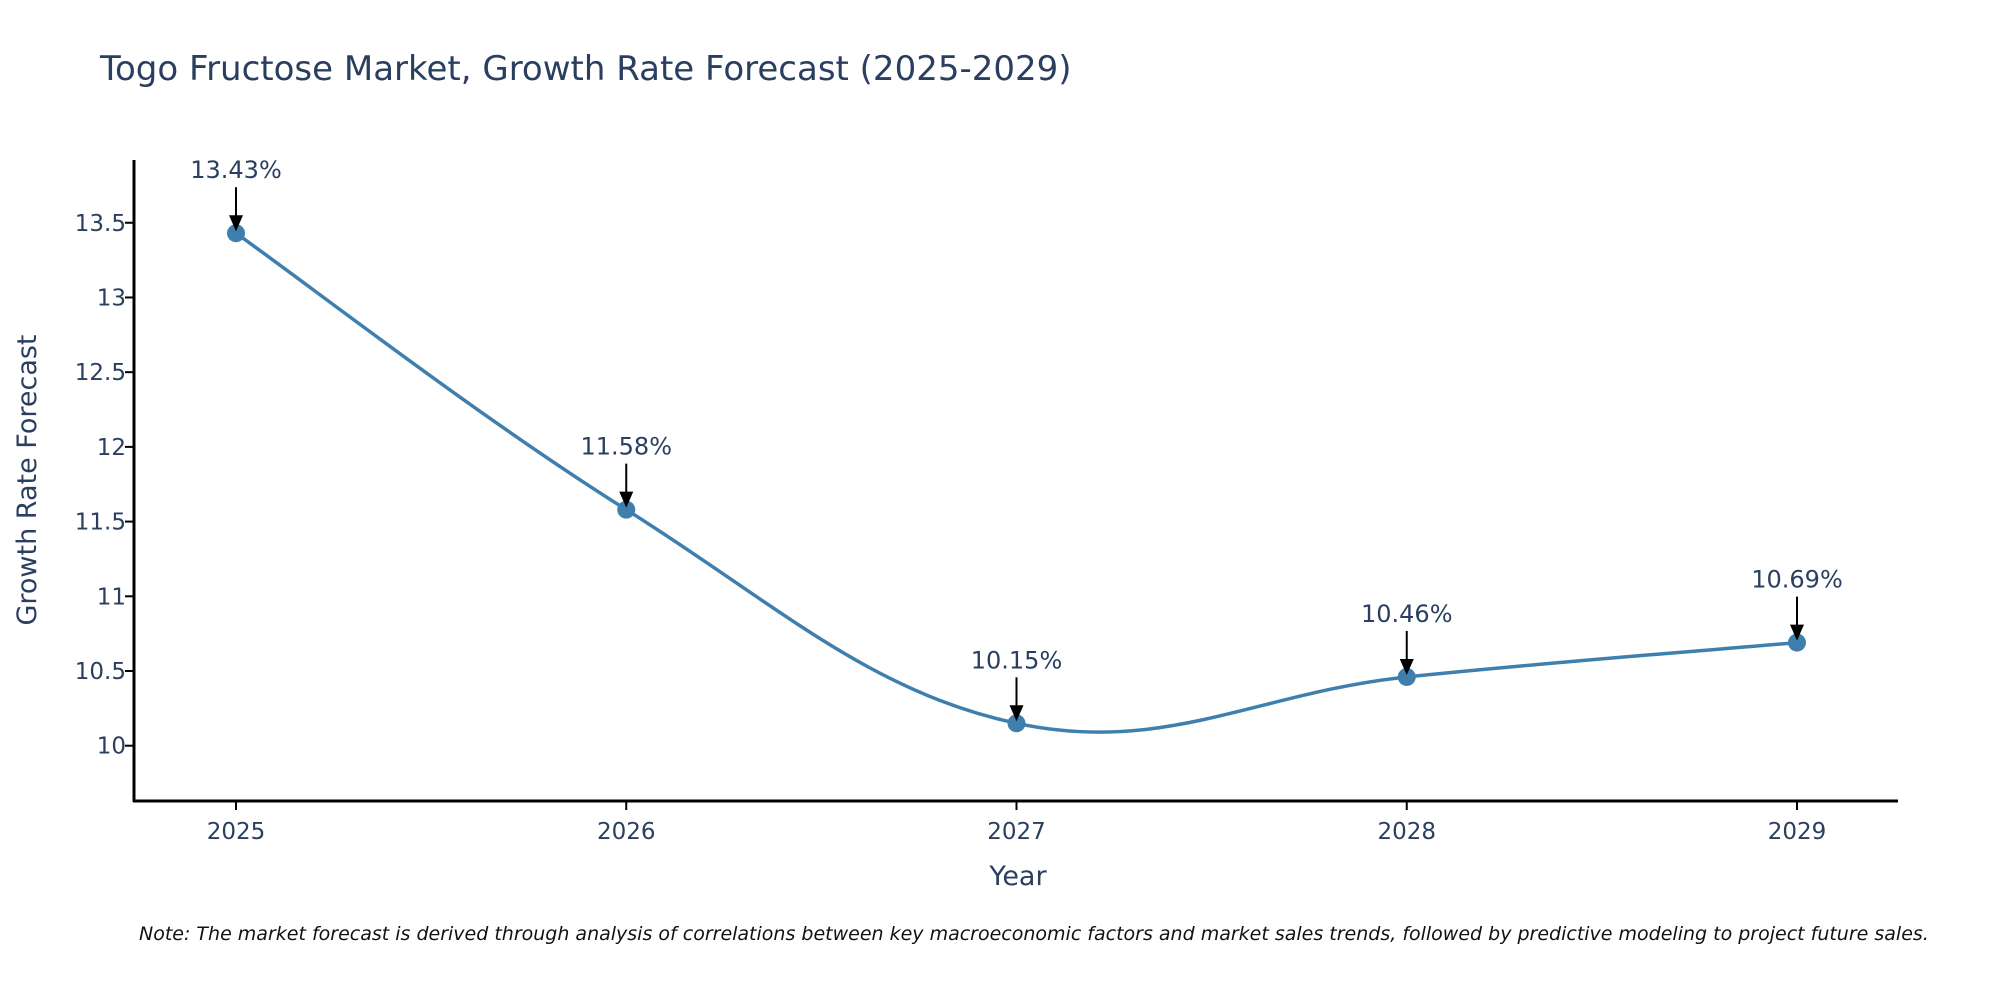 Image resolution: width=2000 pixels, height=1000 pixels. Describe the element at coordinates (111, 597) in the screenshot. I see `y-tick-label: 11` at that location.